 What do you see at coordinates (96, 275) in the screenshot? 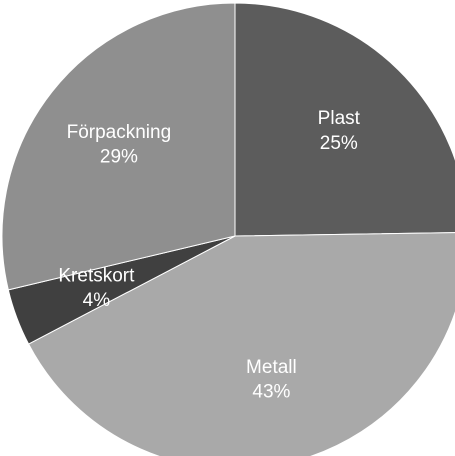
I see `slice-category-label: Kretskort` at bounding box center [96, 275].